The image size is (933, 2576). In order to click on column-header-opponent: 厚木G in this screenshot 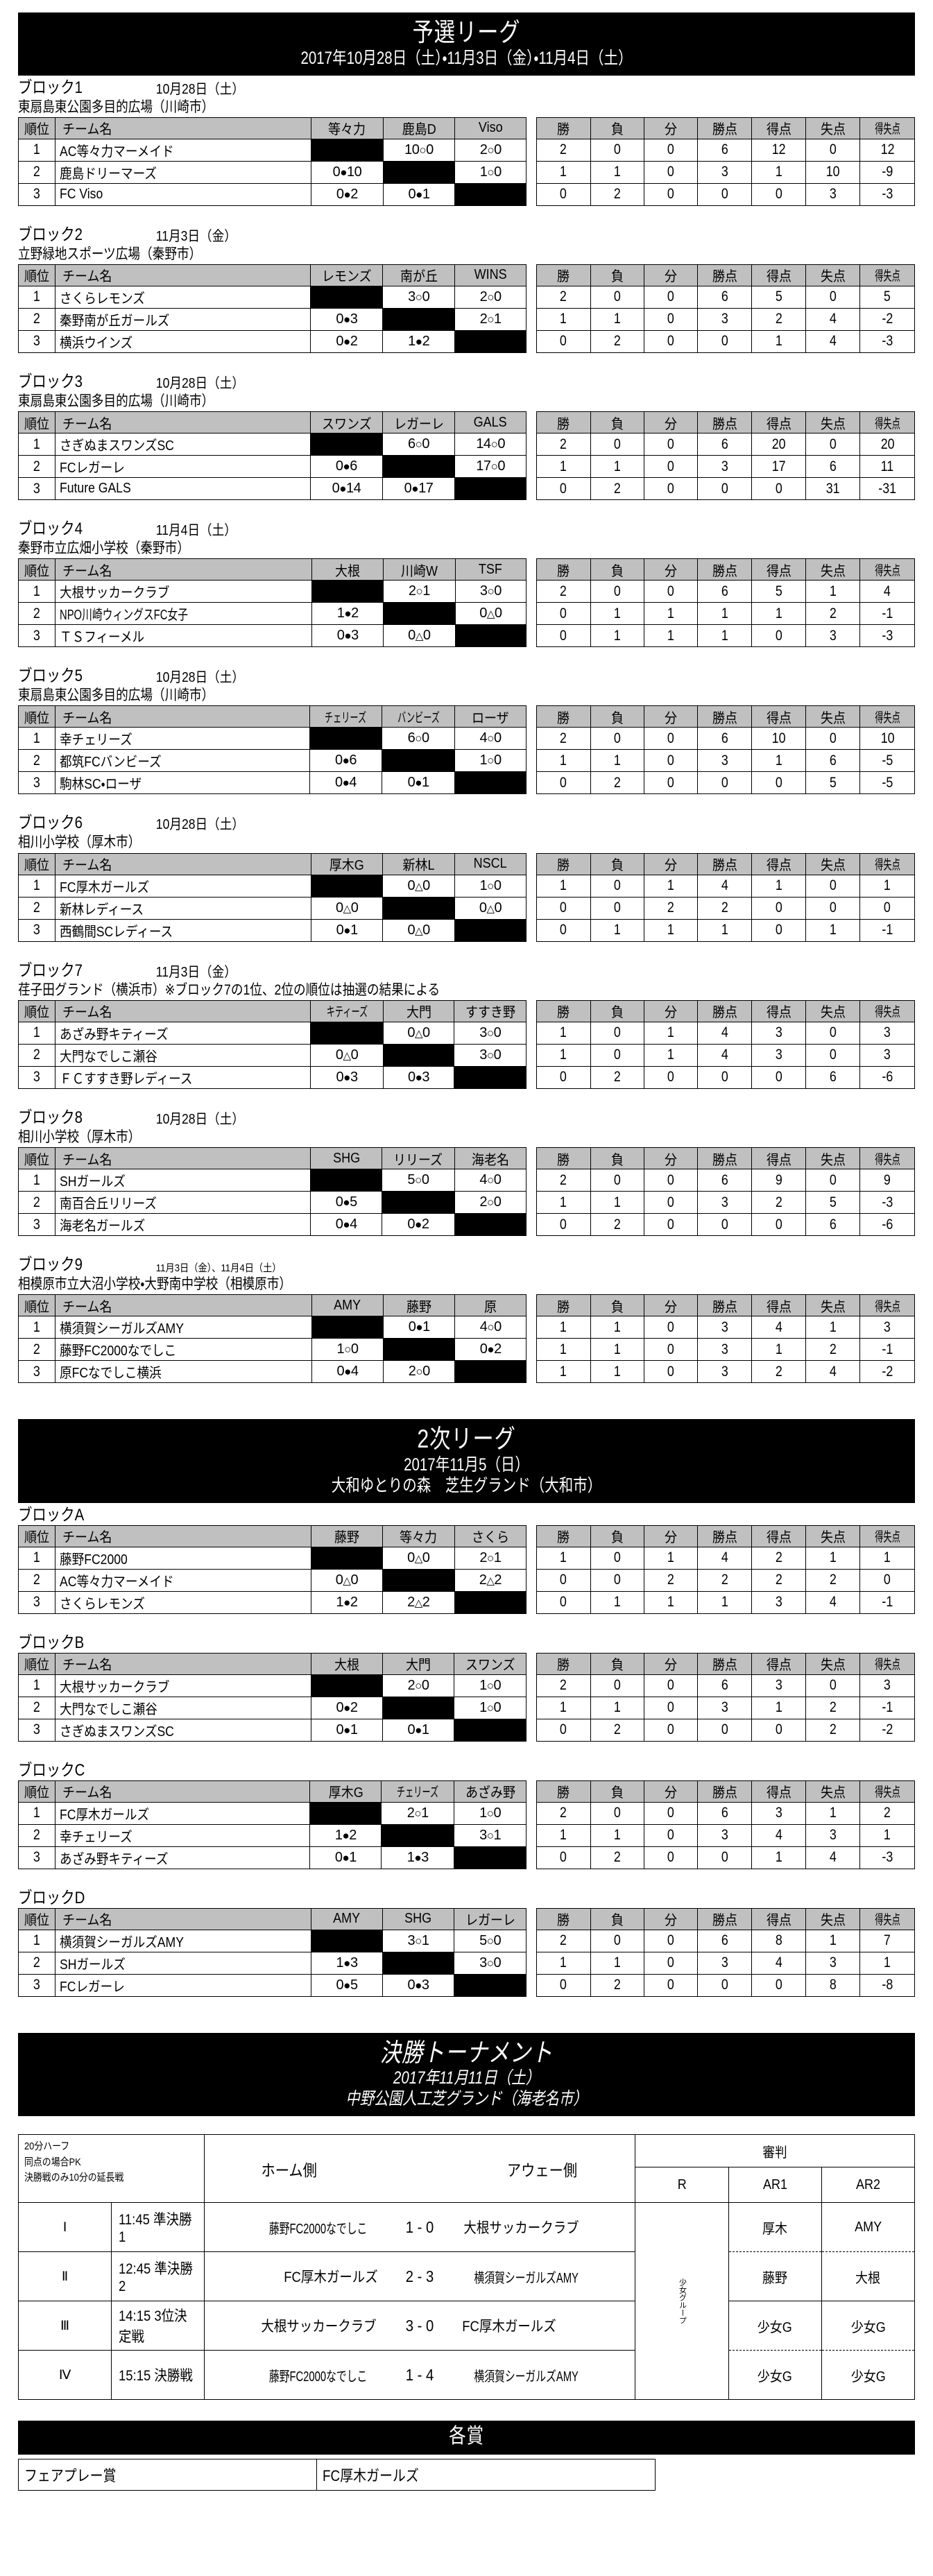, I will do `click(347, 863)`.